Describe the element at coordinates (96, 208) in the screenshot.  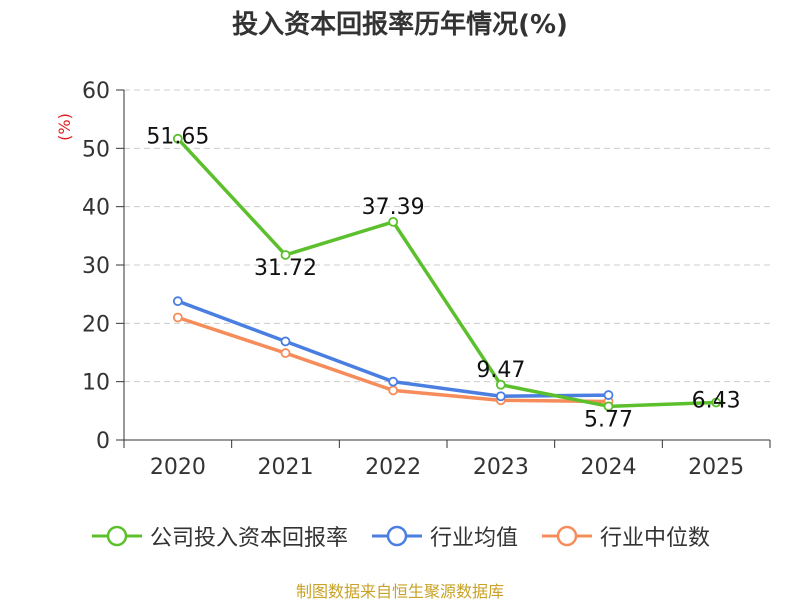
I see `y-tick-label: 40` at that location.